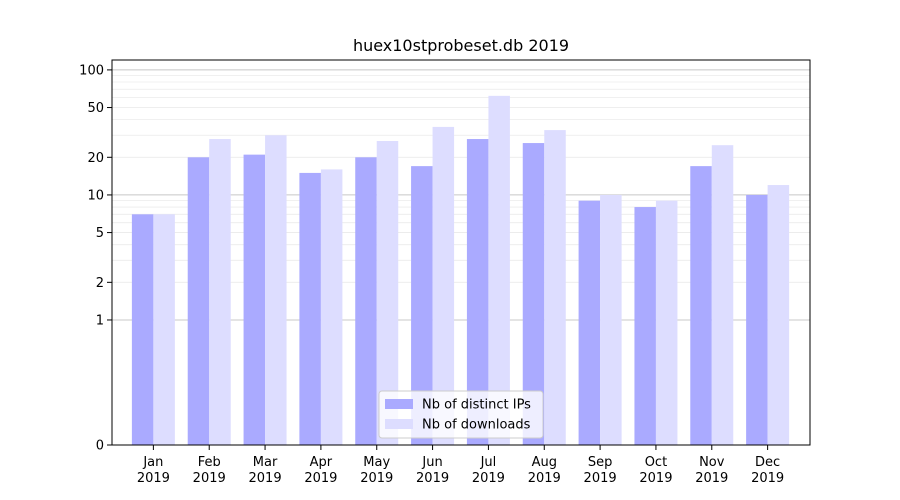 The height and width of the screenshot is (500, 900). I want to click on y-tick-label: 2, so click(100, 283).